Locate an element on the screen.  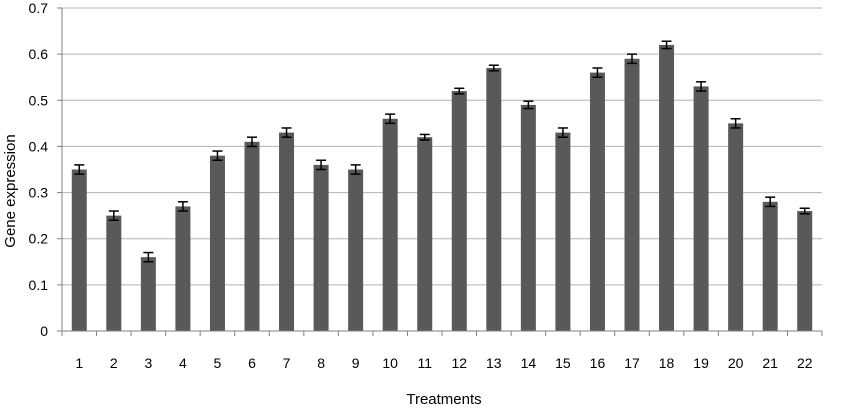
x-tick-label: 17 is located at coordinates (632, 363).